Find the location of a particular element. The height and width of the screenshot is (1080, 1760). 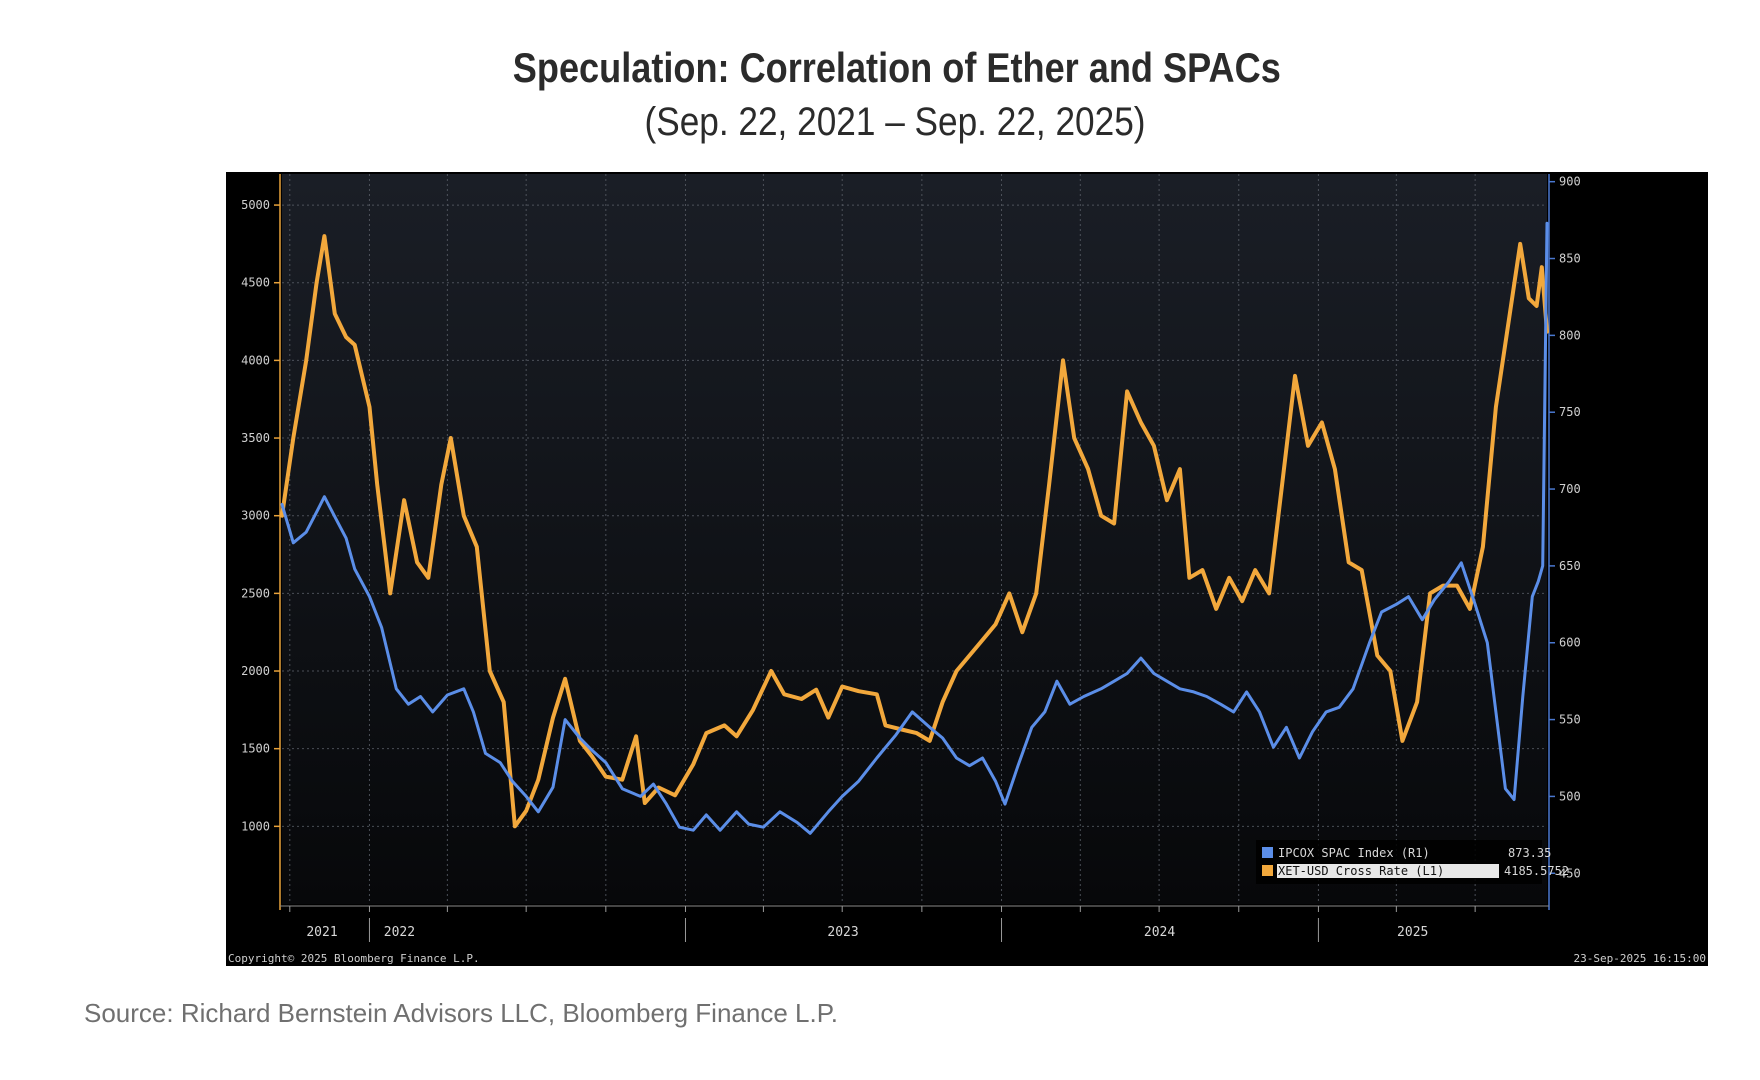

right-axis-tick-label: 700 is located at coordinates (1570, 489).